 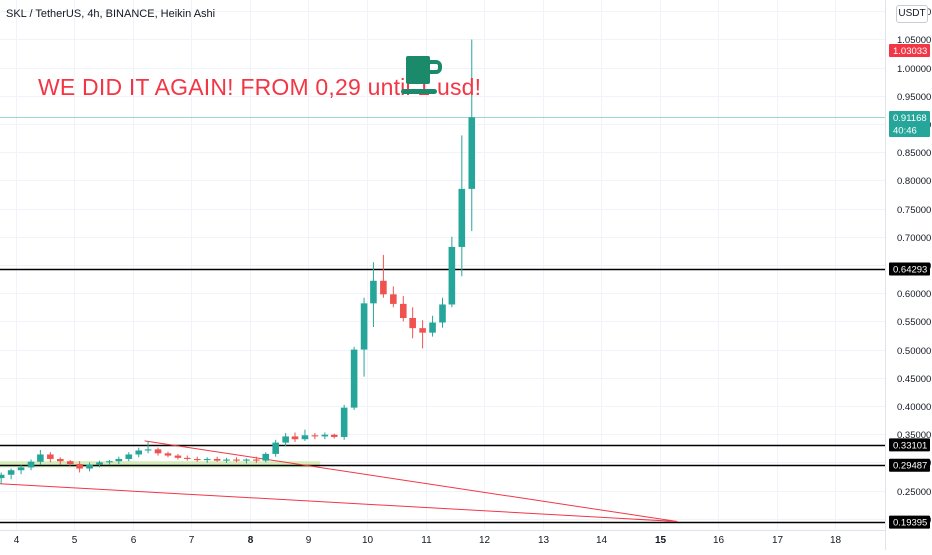 What do you see at coordinates (914, 69) in the screenshot?
I see `price-tick-label: 1.00000` at bounding box center [914, 69].